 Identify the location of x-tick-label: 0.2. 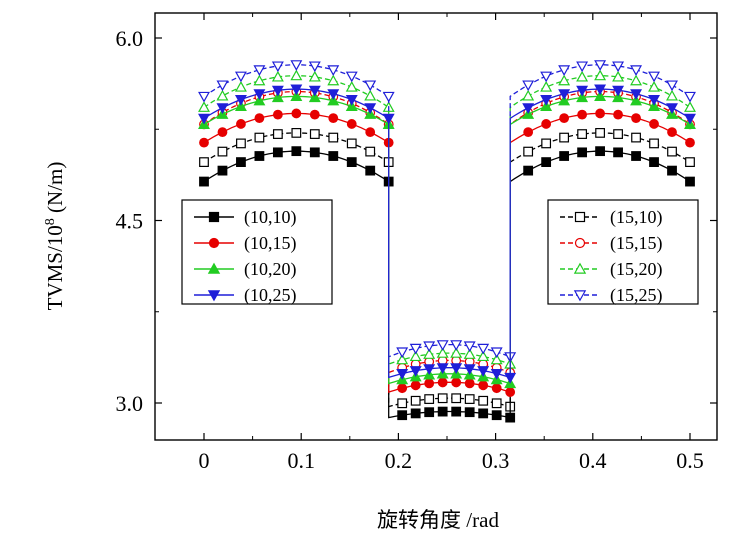
(399, 460).